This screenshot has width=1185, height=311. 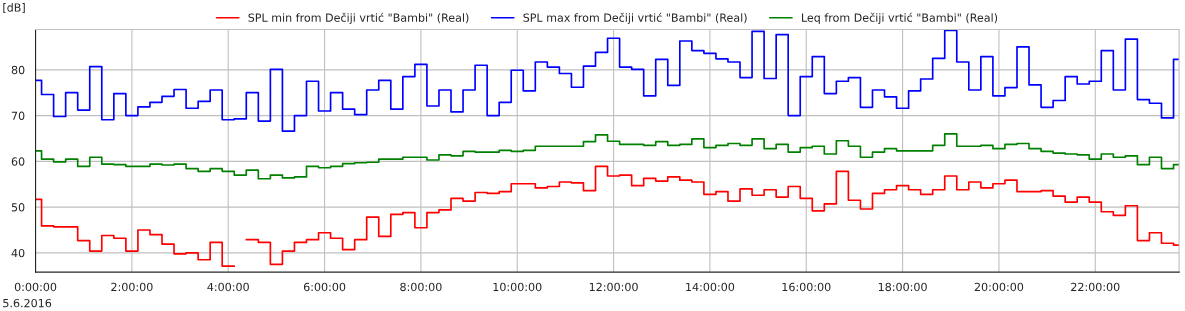 I want to click on x-tick-label: 10:00:00, so click(x=517, y=287).